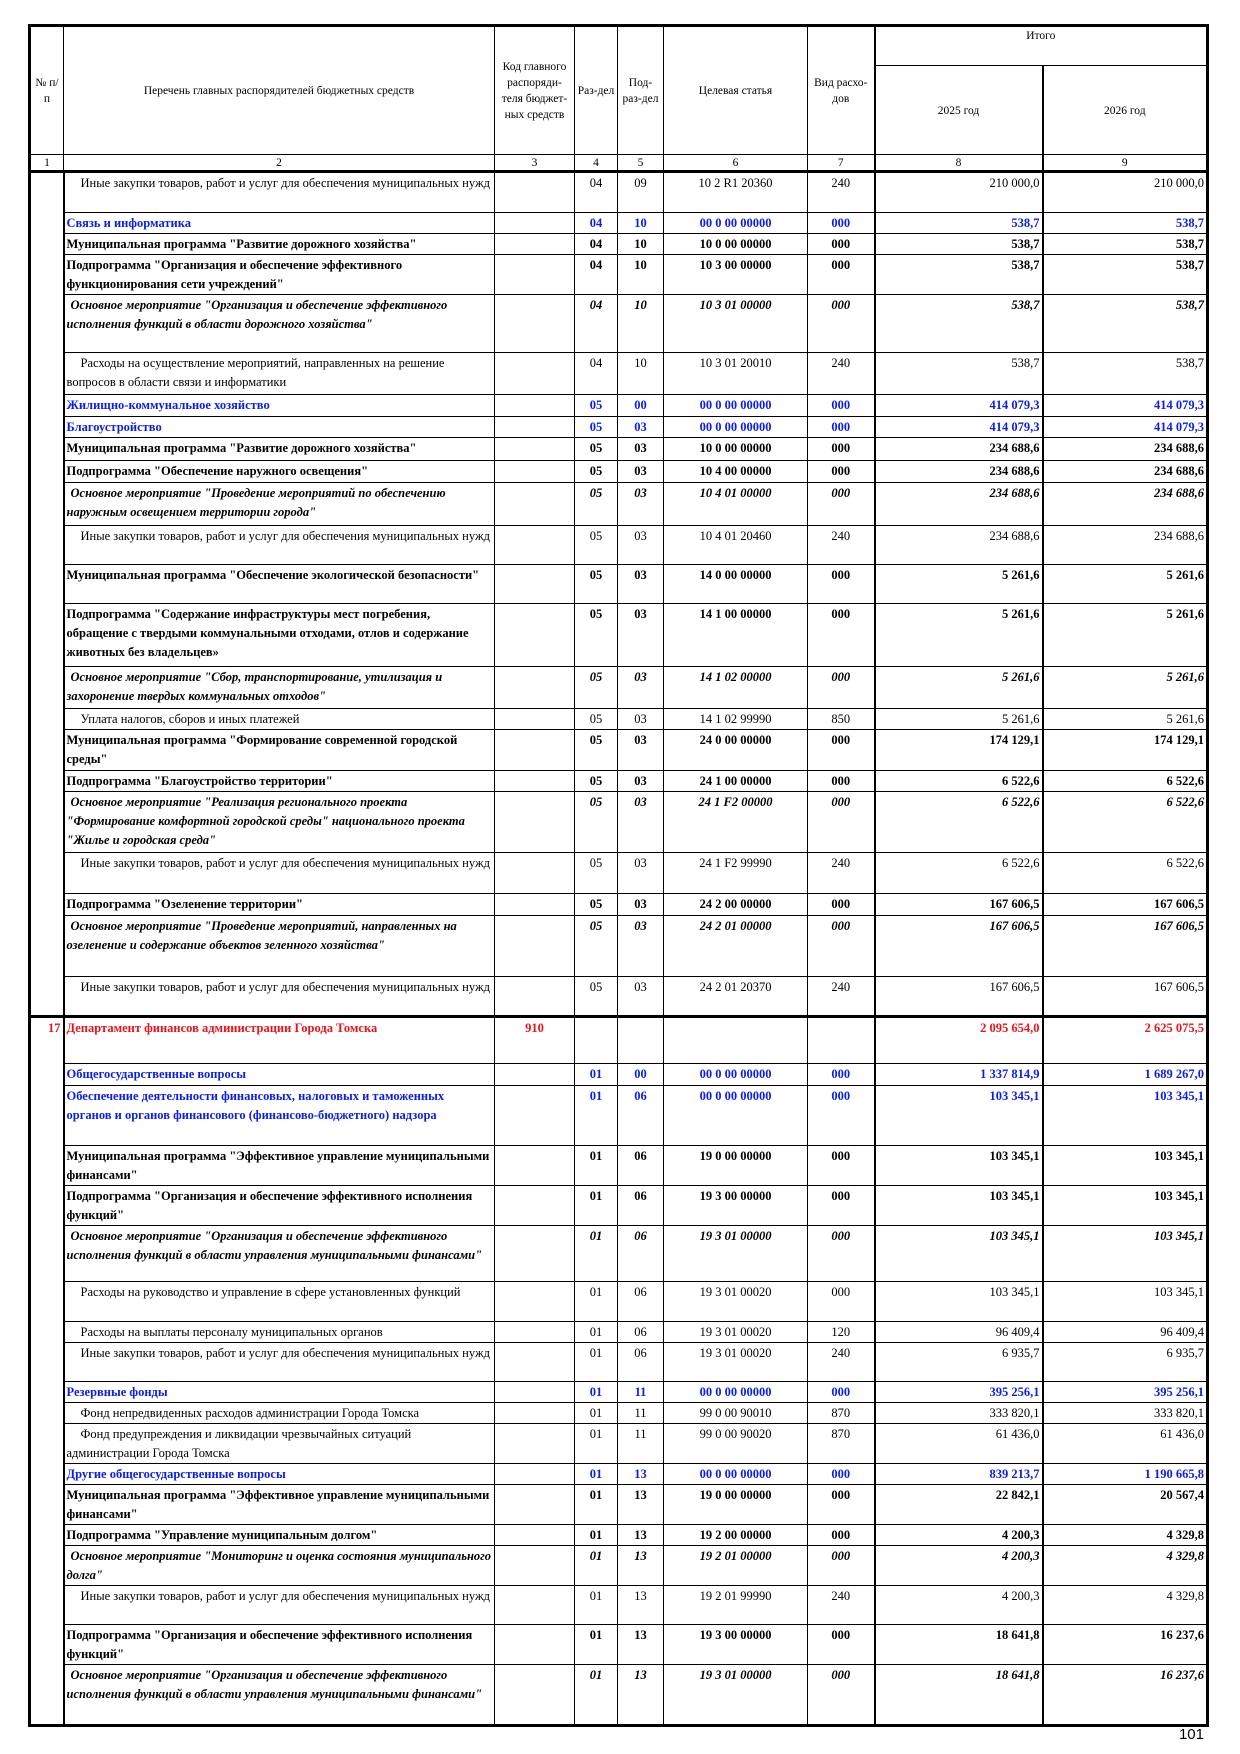 The image size is (1240, 1754). What do you see at coordinates (735, 1504) in the screenshot?
I see `row-article: 19 0 00 00000` at bounding box center [735, 1504].